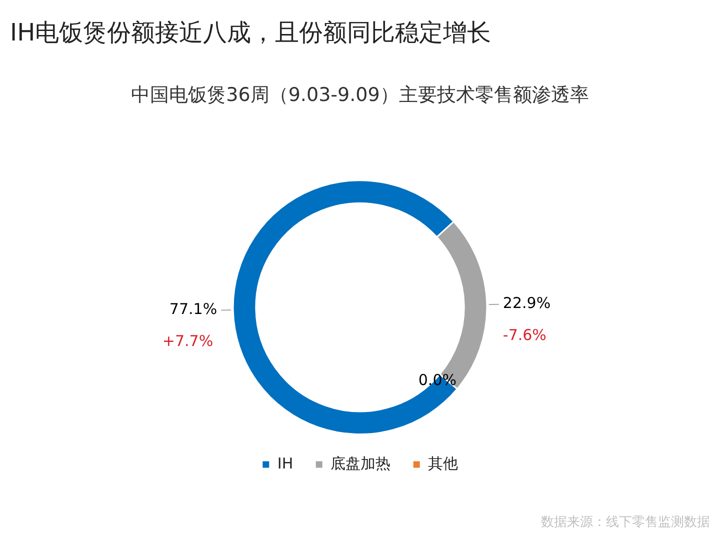  Describe the element at coordinates (360, 463) in the screenshot. I see `legend-label: 底盘加热` at that location.